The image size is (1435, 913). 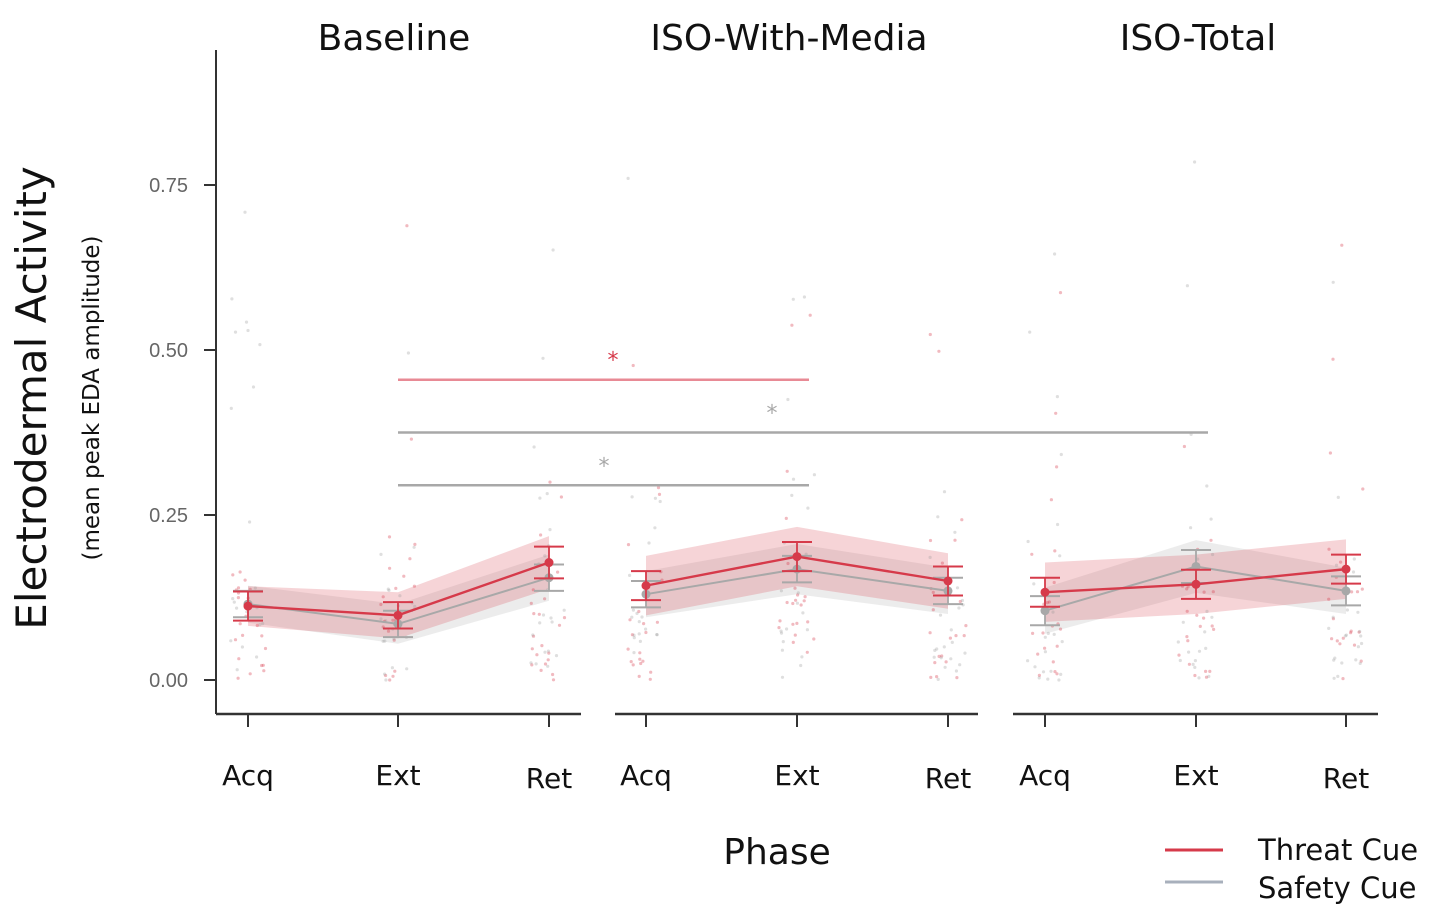 I want to click on mean-lines, so click(x=797, y=590).